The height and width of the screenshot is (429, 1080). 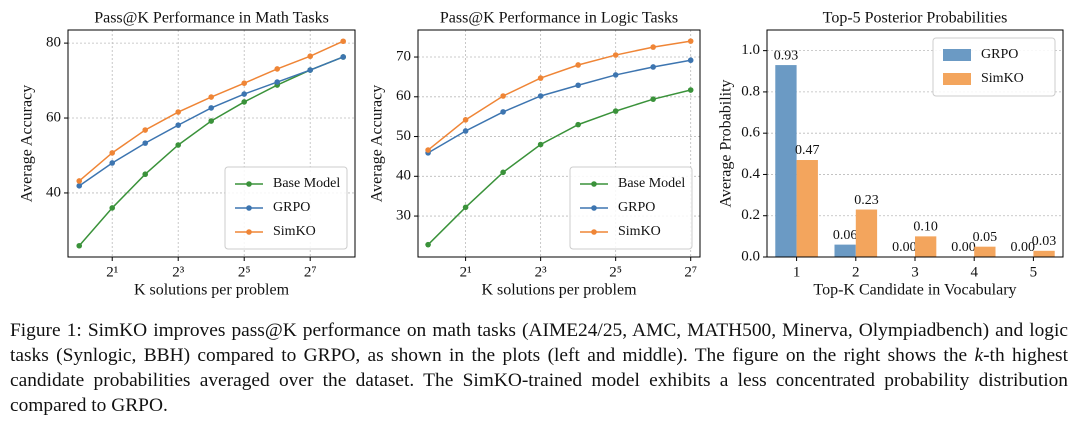 What do you see at coordinates (750, 256) in the screenshot?
I see `y-tick-label: 0.0` at bounding box center [750, 256].